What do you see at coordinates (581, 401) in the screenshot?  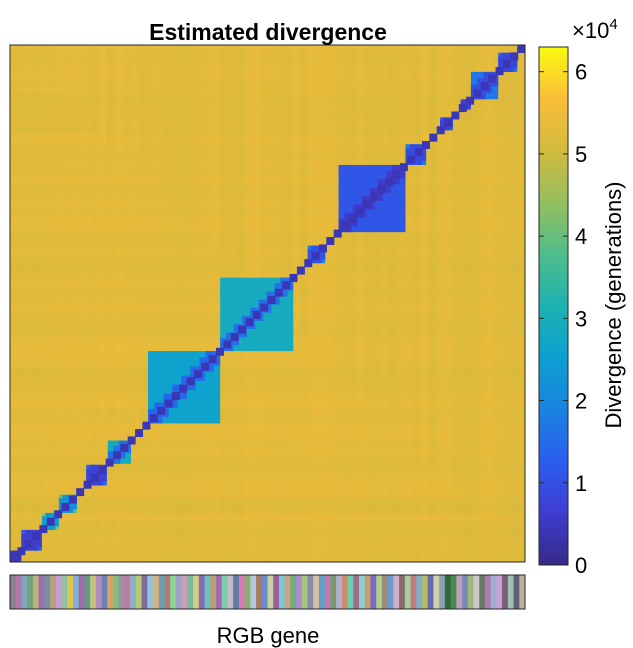 I see `colorbar-tick-label: 2` at bounding box center [581, 401].